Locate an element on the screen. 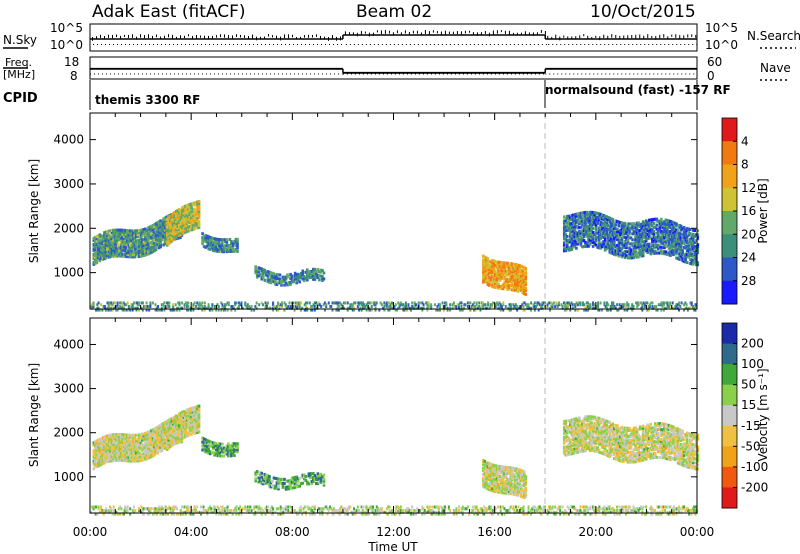  nsky-tick-top: 10^5 is located at coordinates (66, 28).